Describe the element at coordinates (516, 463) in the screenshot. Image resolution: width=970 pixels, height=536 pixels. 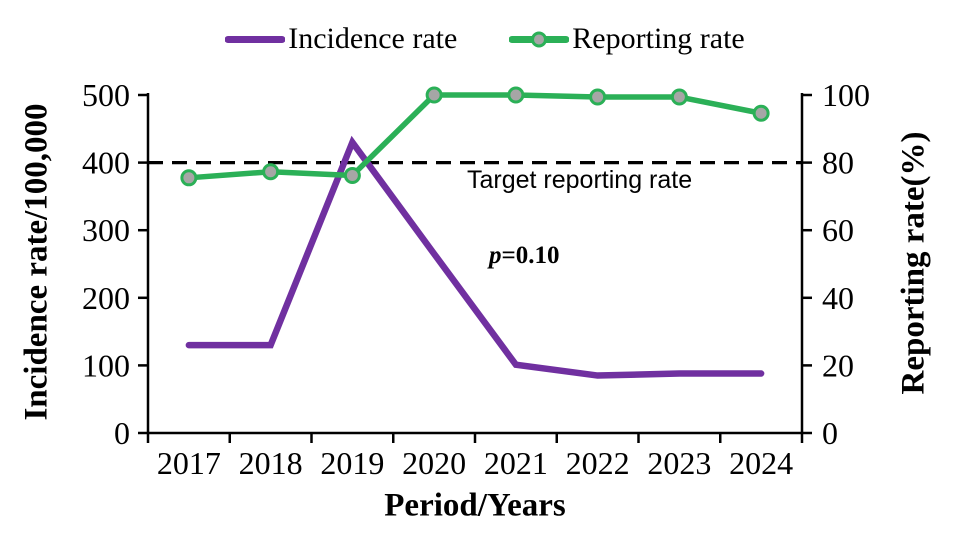
I see `x-axis-tick-label: 2021` at that location.